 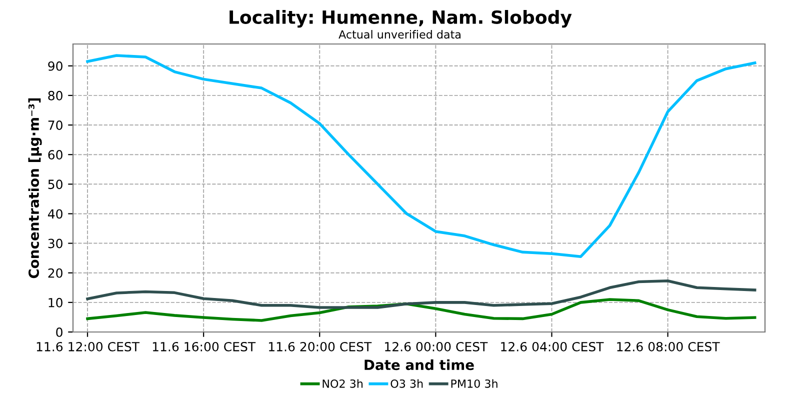 What do you see at coordinates (421, 294) in the screenshot?
I see `line-series` at bounding box center [421, 294].